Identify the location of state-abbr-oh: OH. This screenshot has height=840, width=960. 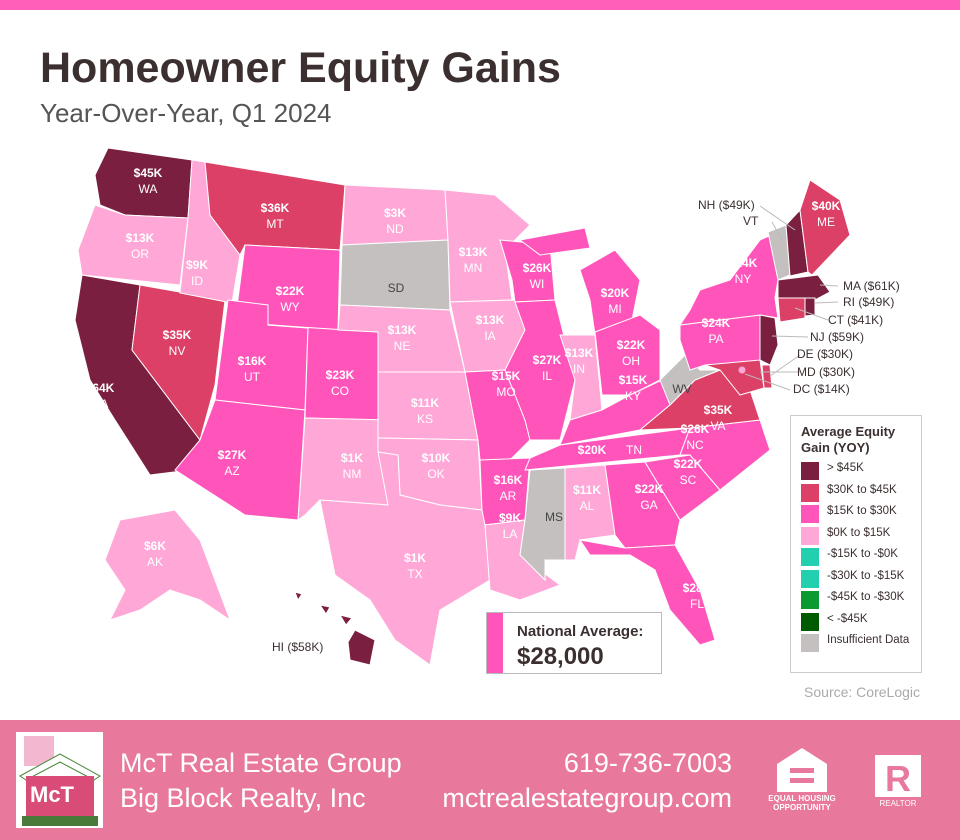
(631, 361).